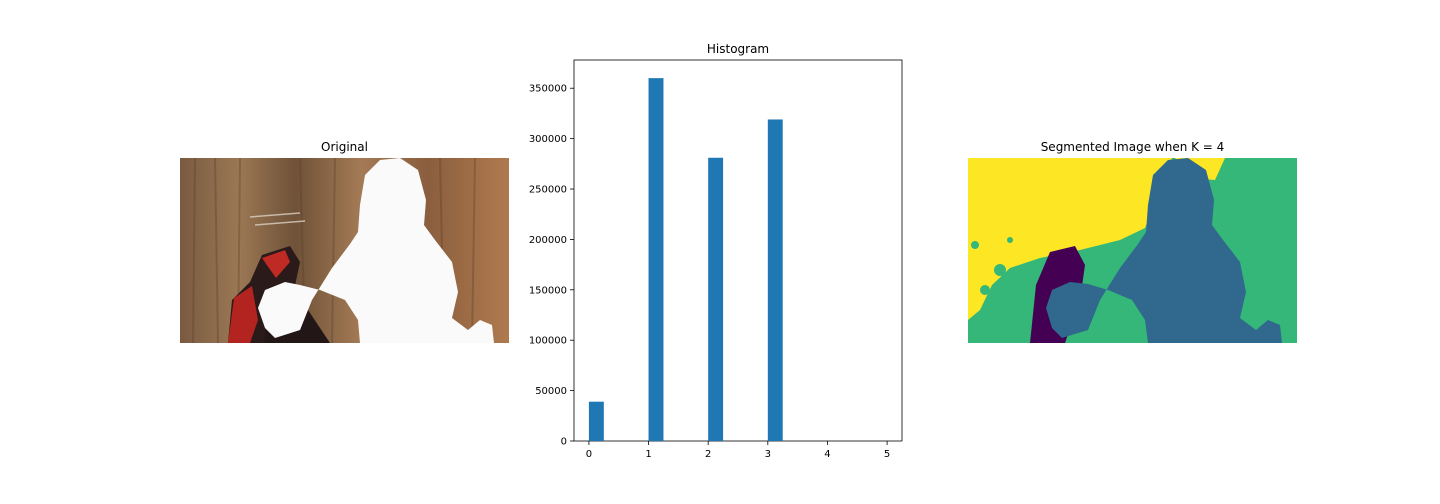 This screenshot has width=1440, height=504. What do you see at coordinates (738, 49) in the screenshot?
I see `chart-title: Histogram` at bounding box center [738, 49].